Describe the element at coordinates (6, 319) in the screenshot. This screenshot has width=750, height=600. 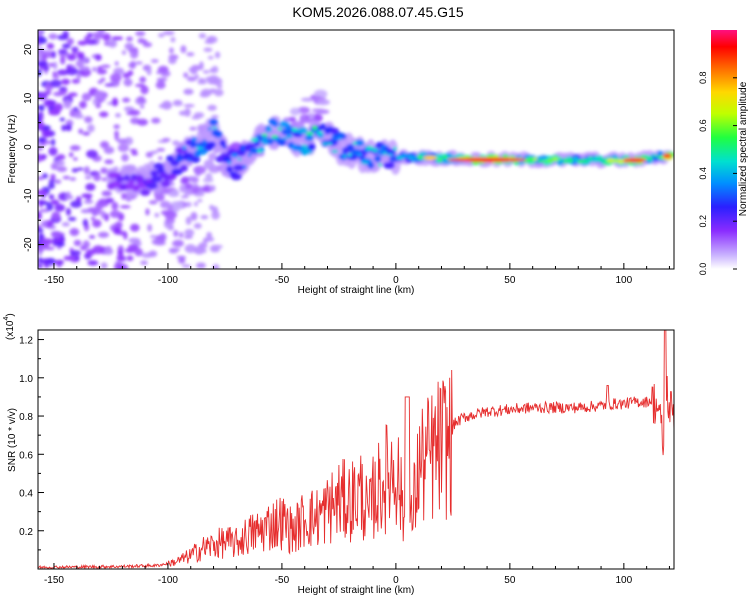
I see `snr-scale-exp: 4` at that location.